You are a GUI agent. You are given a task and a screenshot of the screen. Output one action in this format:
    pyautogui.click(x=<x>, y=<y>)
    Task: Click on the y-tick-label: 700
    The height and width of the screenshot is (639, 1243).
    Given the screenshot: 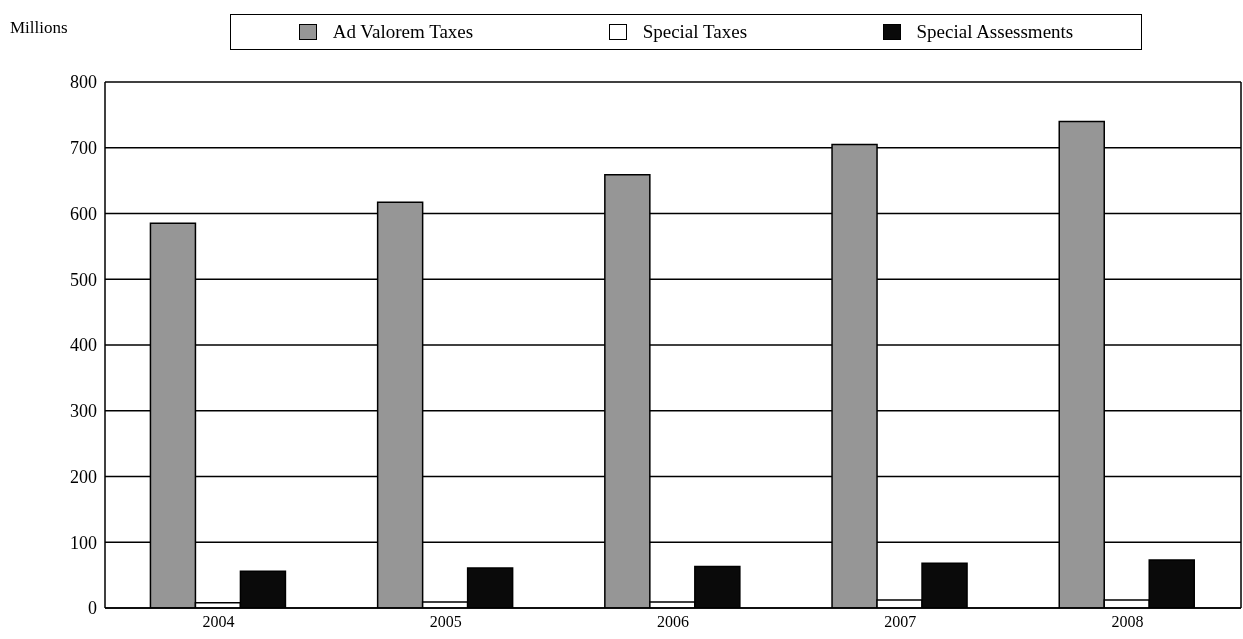 What is the action you would take?
    pyautogui.click(x=83, y=148)
    